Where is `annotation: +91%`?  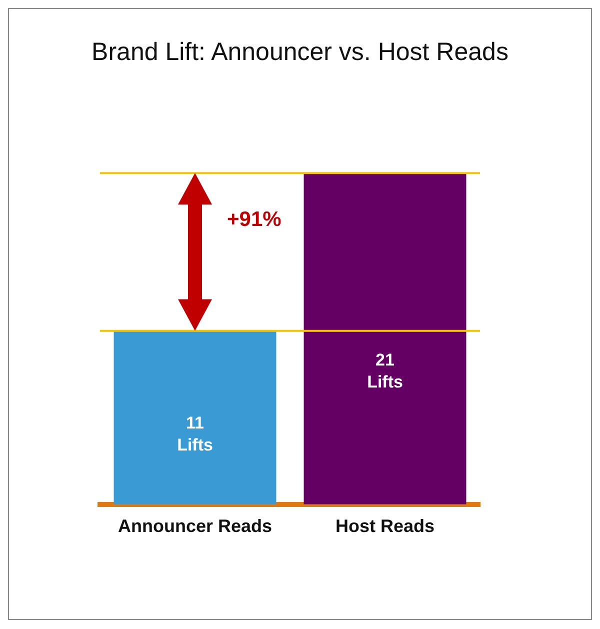 annotation: +91% is located at coordinates (254, 220).